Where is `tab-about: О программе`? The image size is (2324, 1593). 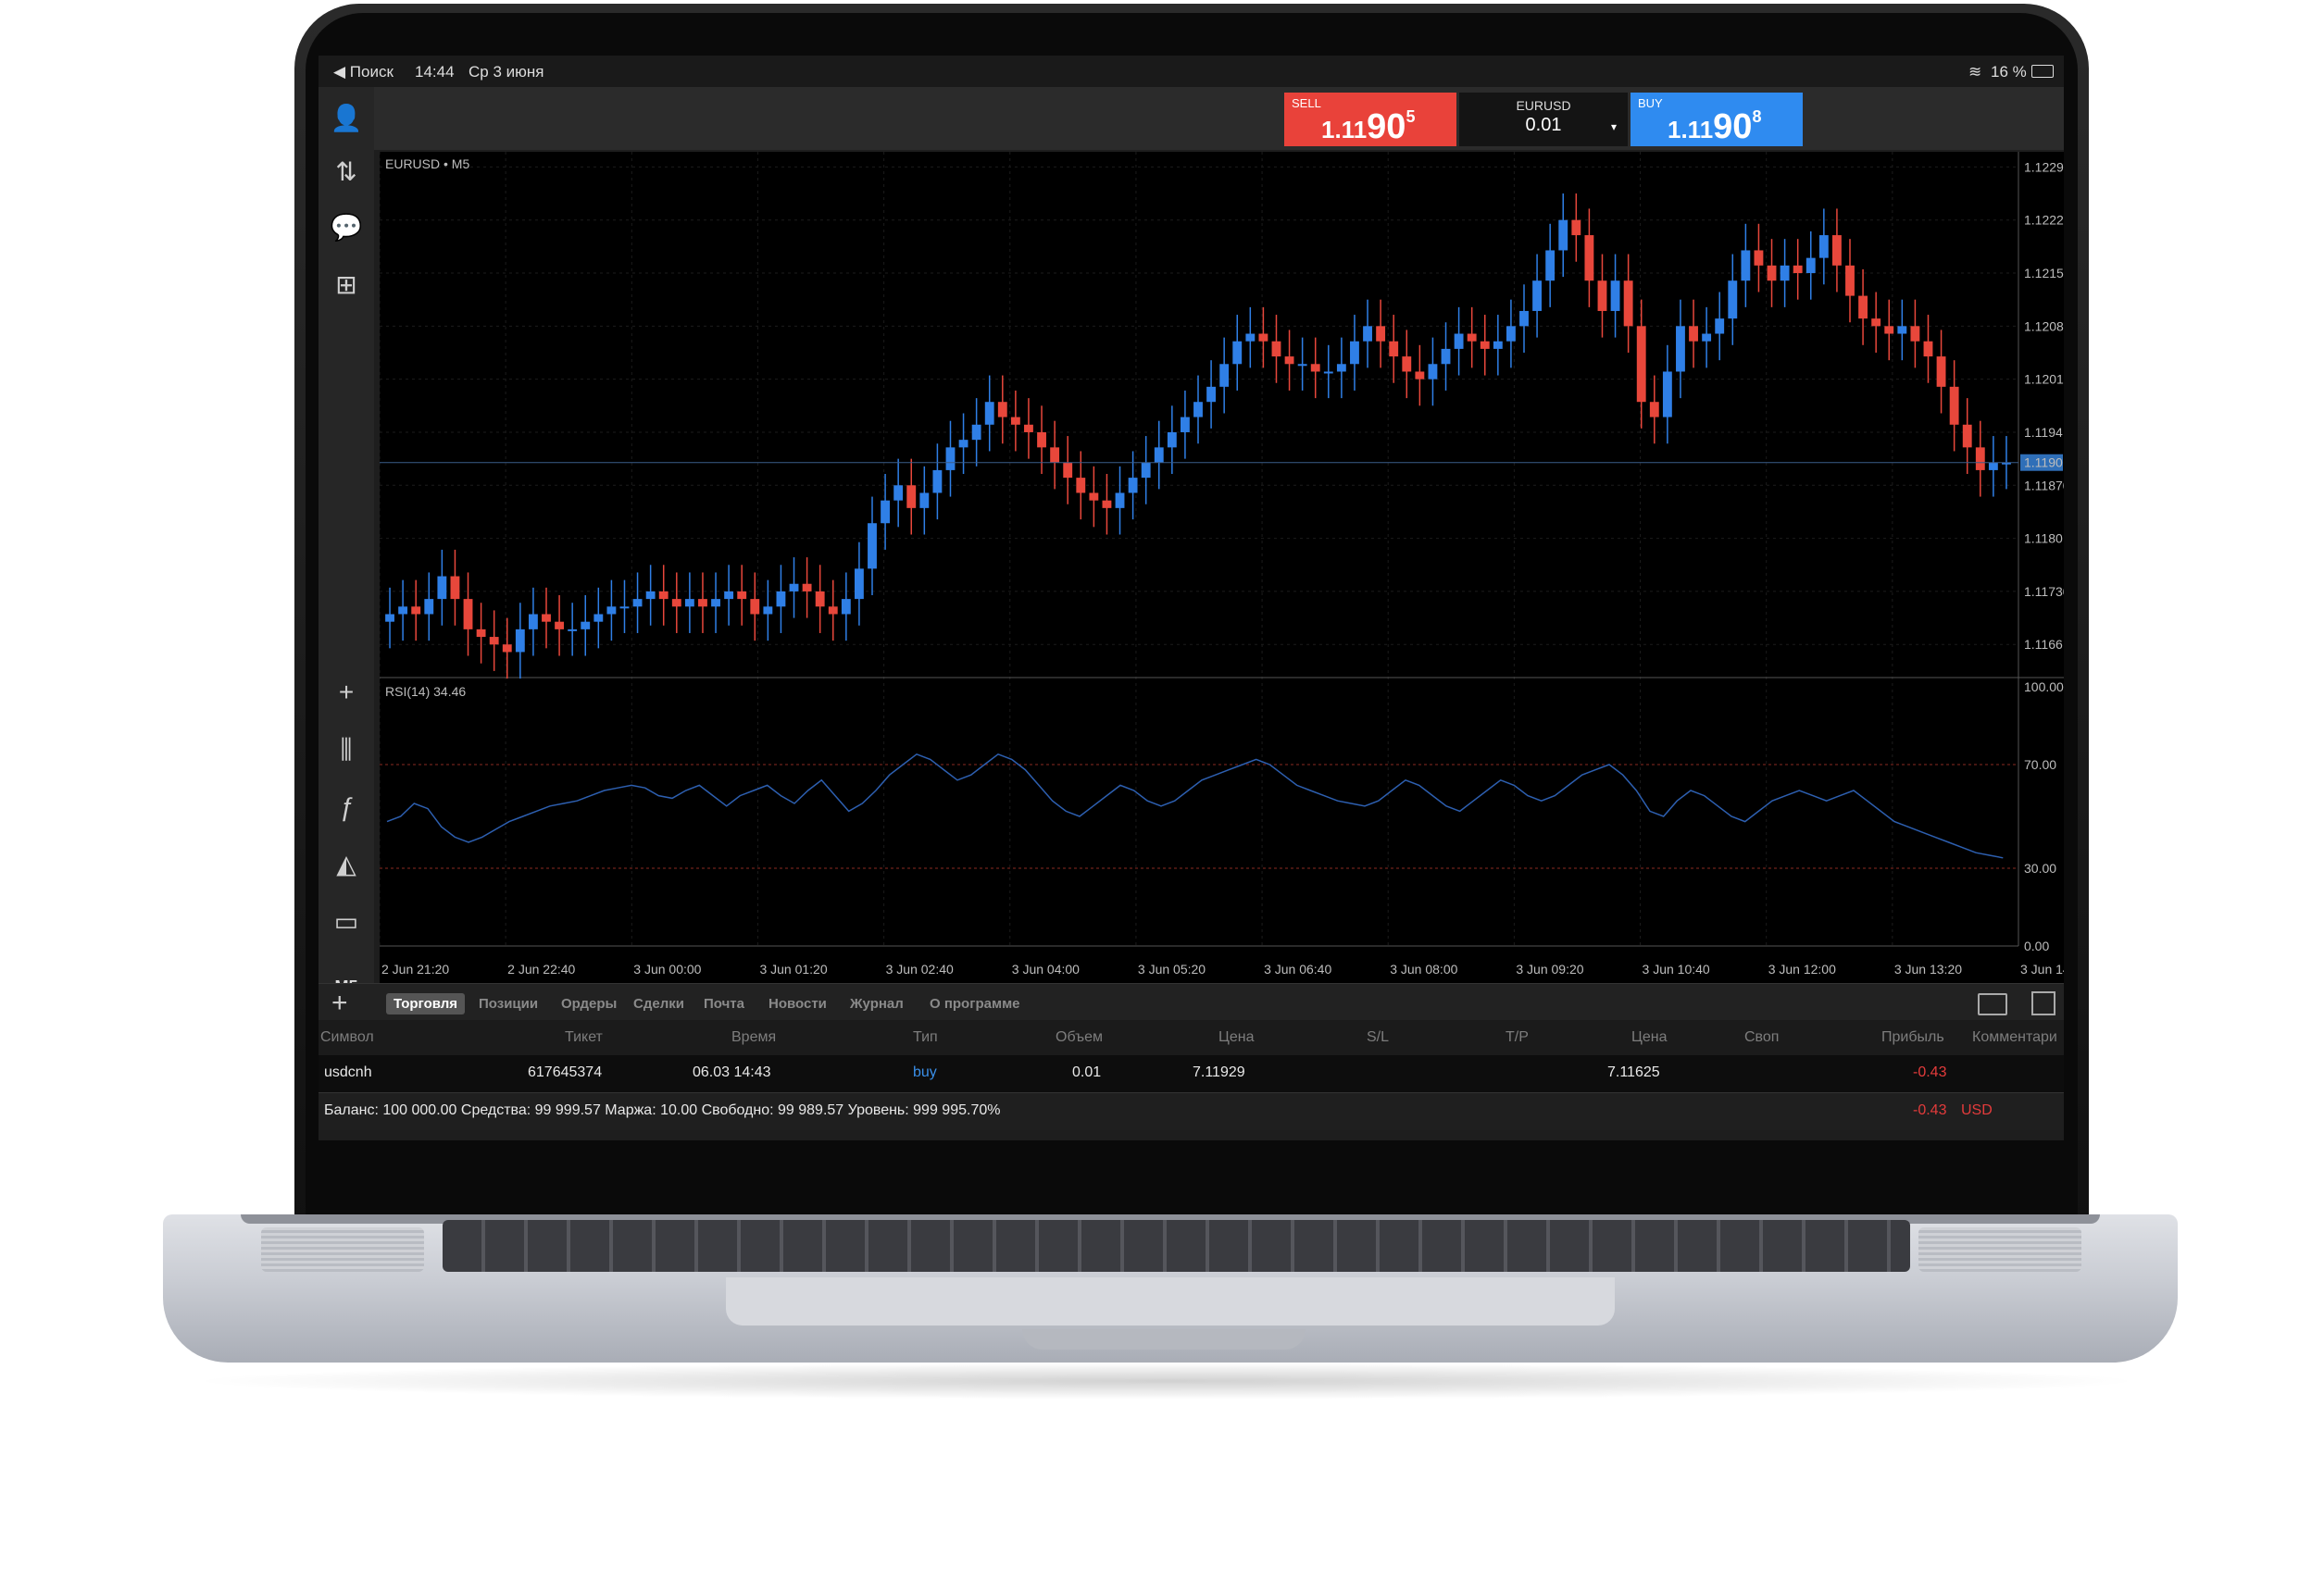 tab-about: О программе is located at coordinates (975, 1003).